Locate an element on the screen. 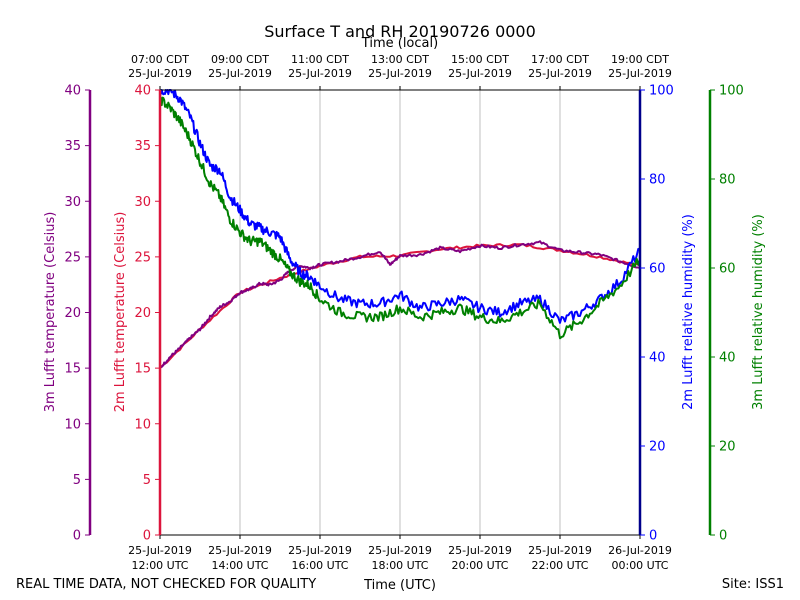 The width and height of the screenshot is (800, 600). temp2m-tick-label: 5 is located at coordinates (147, 480).